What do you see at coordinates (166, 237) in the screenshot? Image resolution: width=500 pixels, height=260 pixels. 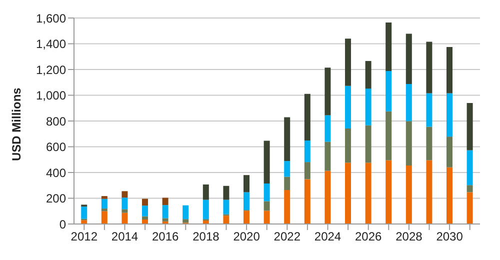 I see `x-tick-label: 2016` at bounding box center [166, 237].